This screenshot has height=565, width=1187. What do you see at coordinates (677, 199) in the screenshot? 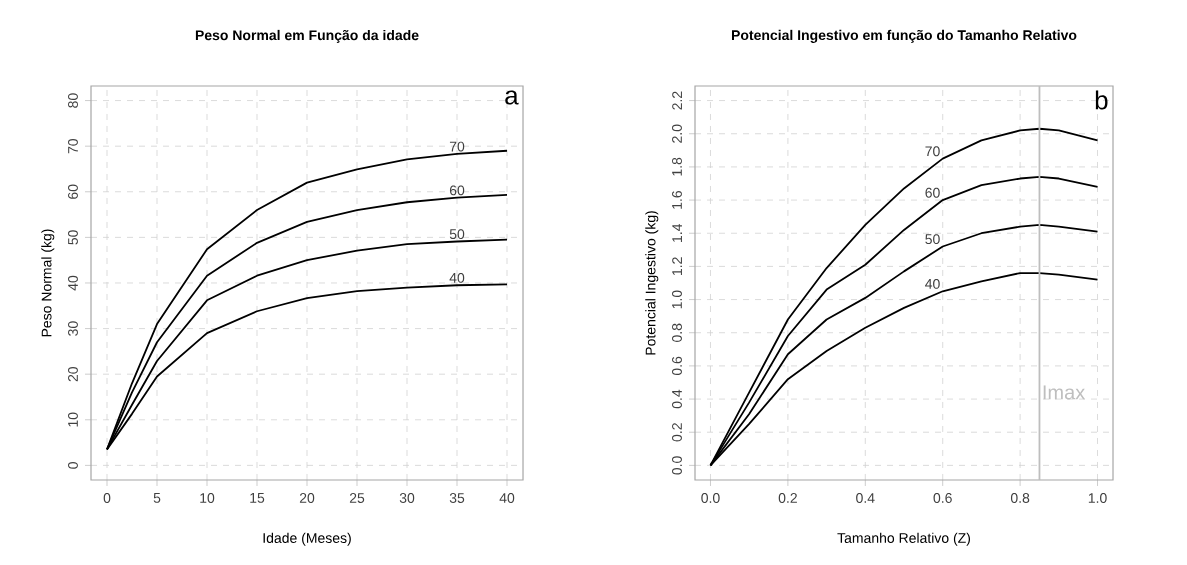
I see `y-tick-label: 1.6` at bounding box center [677, 199].